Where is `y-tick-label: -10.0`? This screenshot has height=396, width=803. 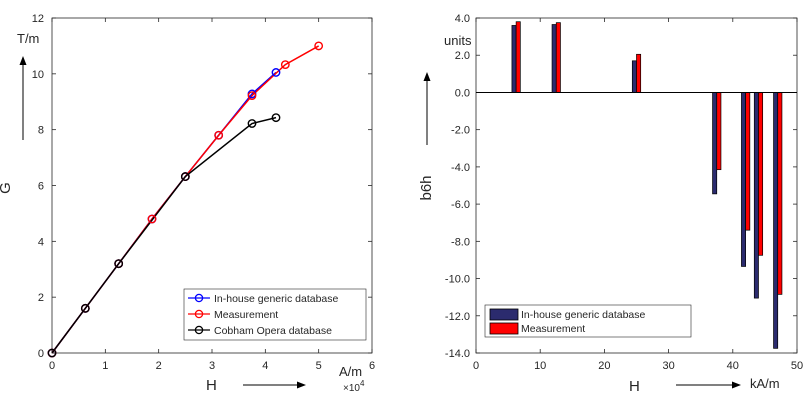
y-tick-label: -10.0 is located at coordinates (457, 280).